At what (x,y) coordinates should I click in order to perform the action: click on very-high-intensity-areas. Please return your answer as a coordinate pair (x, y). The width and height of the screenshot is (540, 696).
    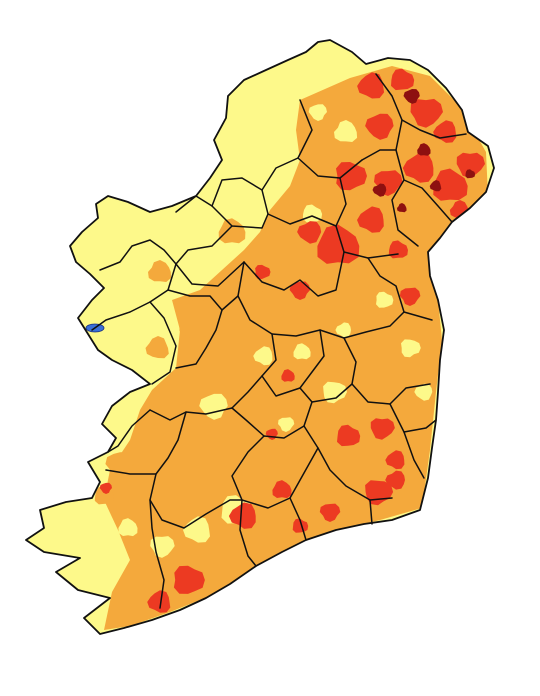
    Looking at the image, I should click on (424, 151).